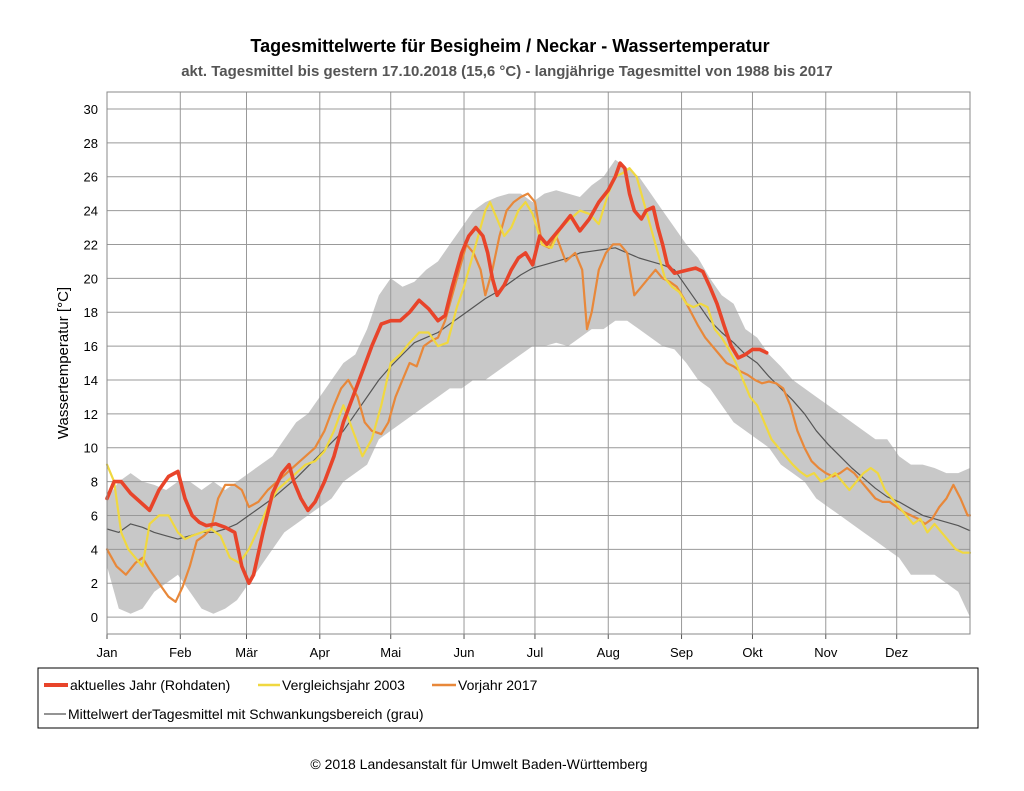  Describe the element at coordinates (107, 652) in the screenshot. I see `x-tick-Jan: Jan` at that location.